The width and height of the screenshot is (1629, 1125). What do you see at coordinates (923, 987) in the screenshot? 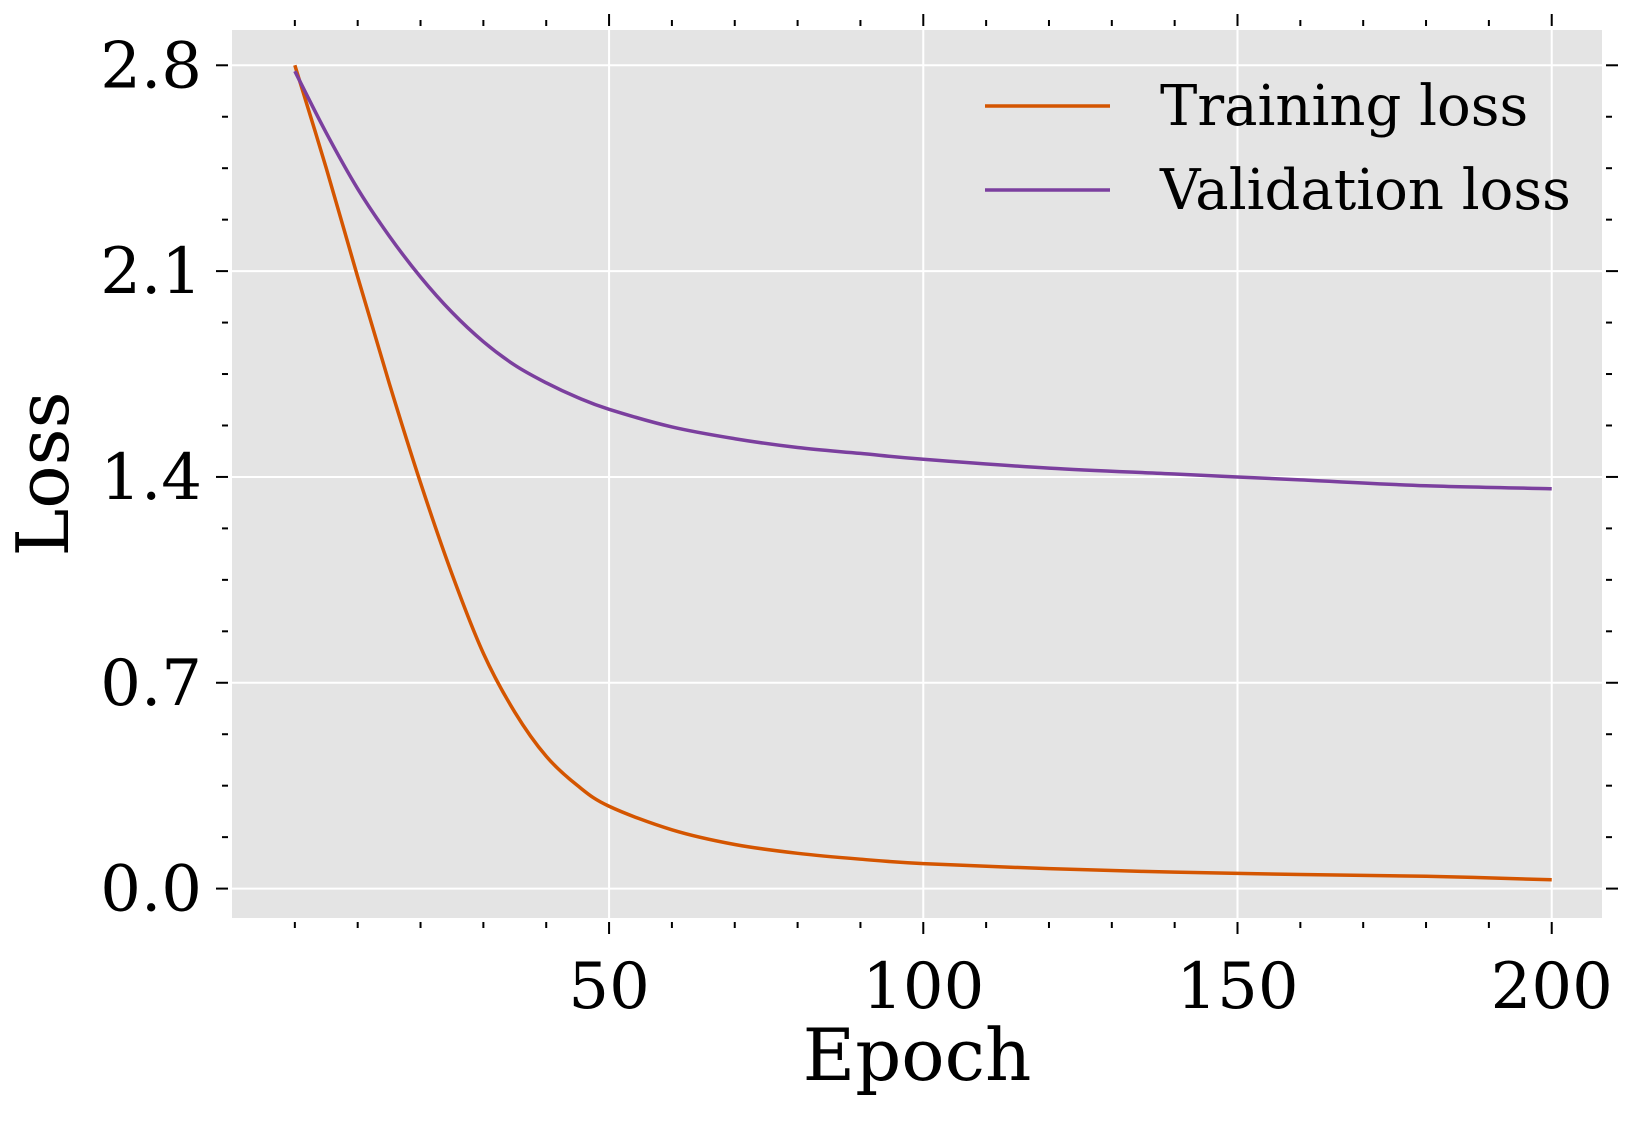
I see `x-tick-label-100: 100` at bounding box center [923, 987].